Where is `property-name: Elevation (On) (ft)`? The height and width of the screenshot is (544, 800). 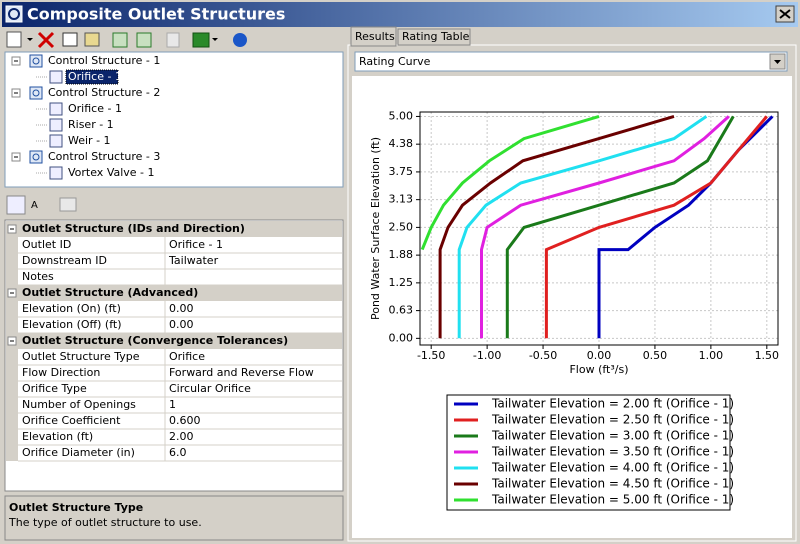
property-name: Elevation (On) (ft) is located at coordinates (71, 308).